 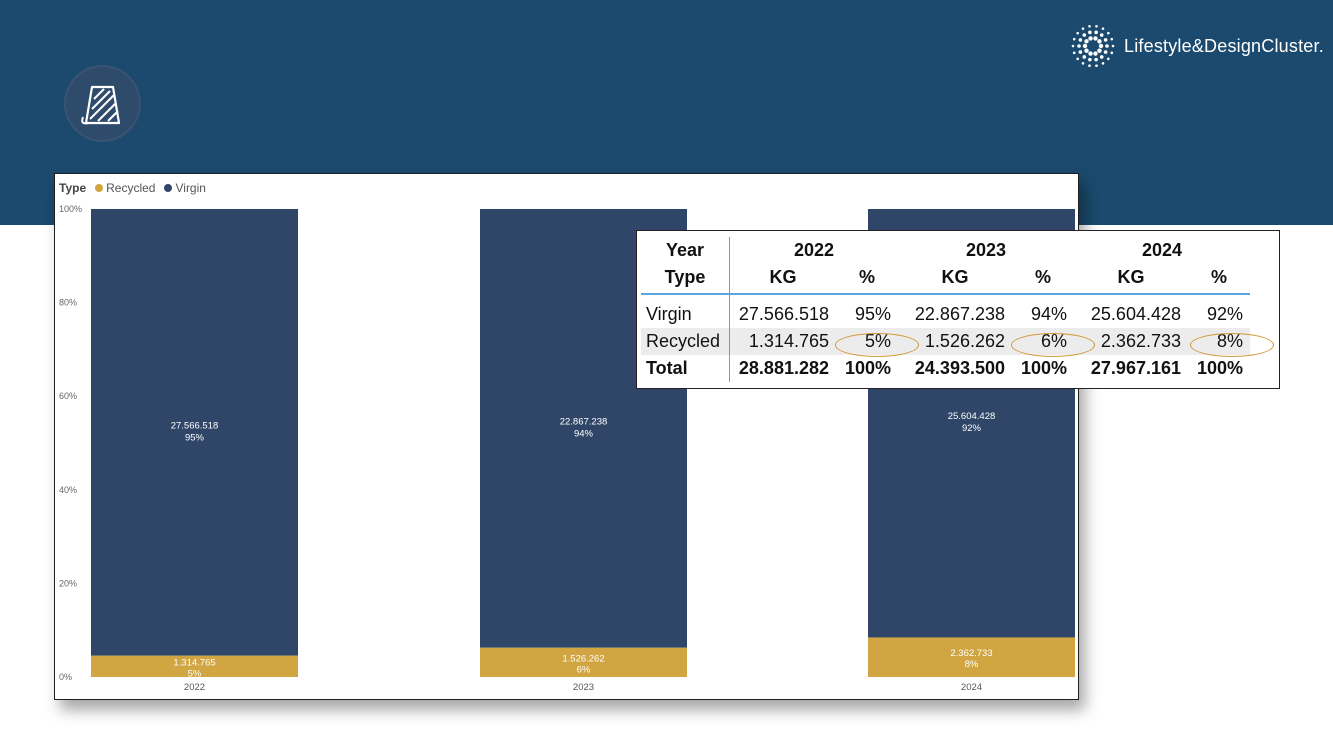 What do you see at coordinates (583, 687) in the screenshot?
I see `x-tick-label: 2023` at bounding box center [583, 687].